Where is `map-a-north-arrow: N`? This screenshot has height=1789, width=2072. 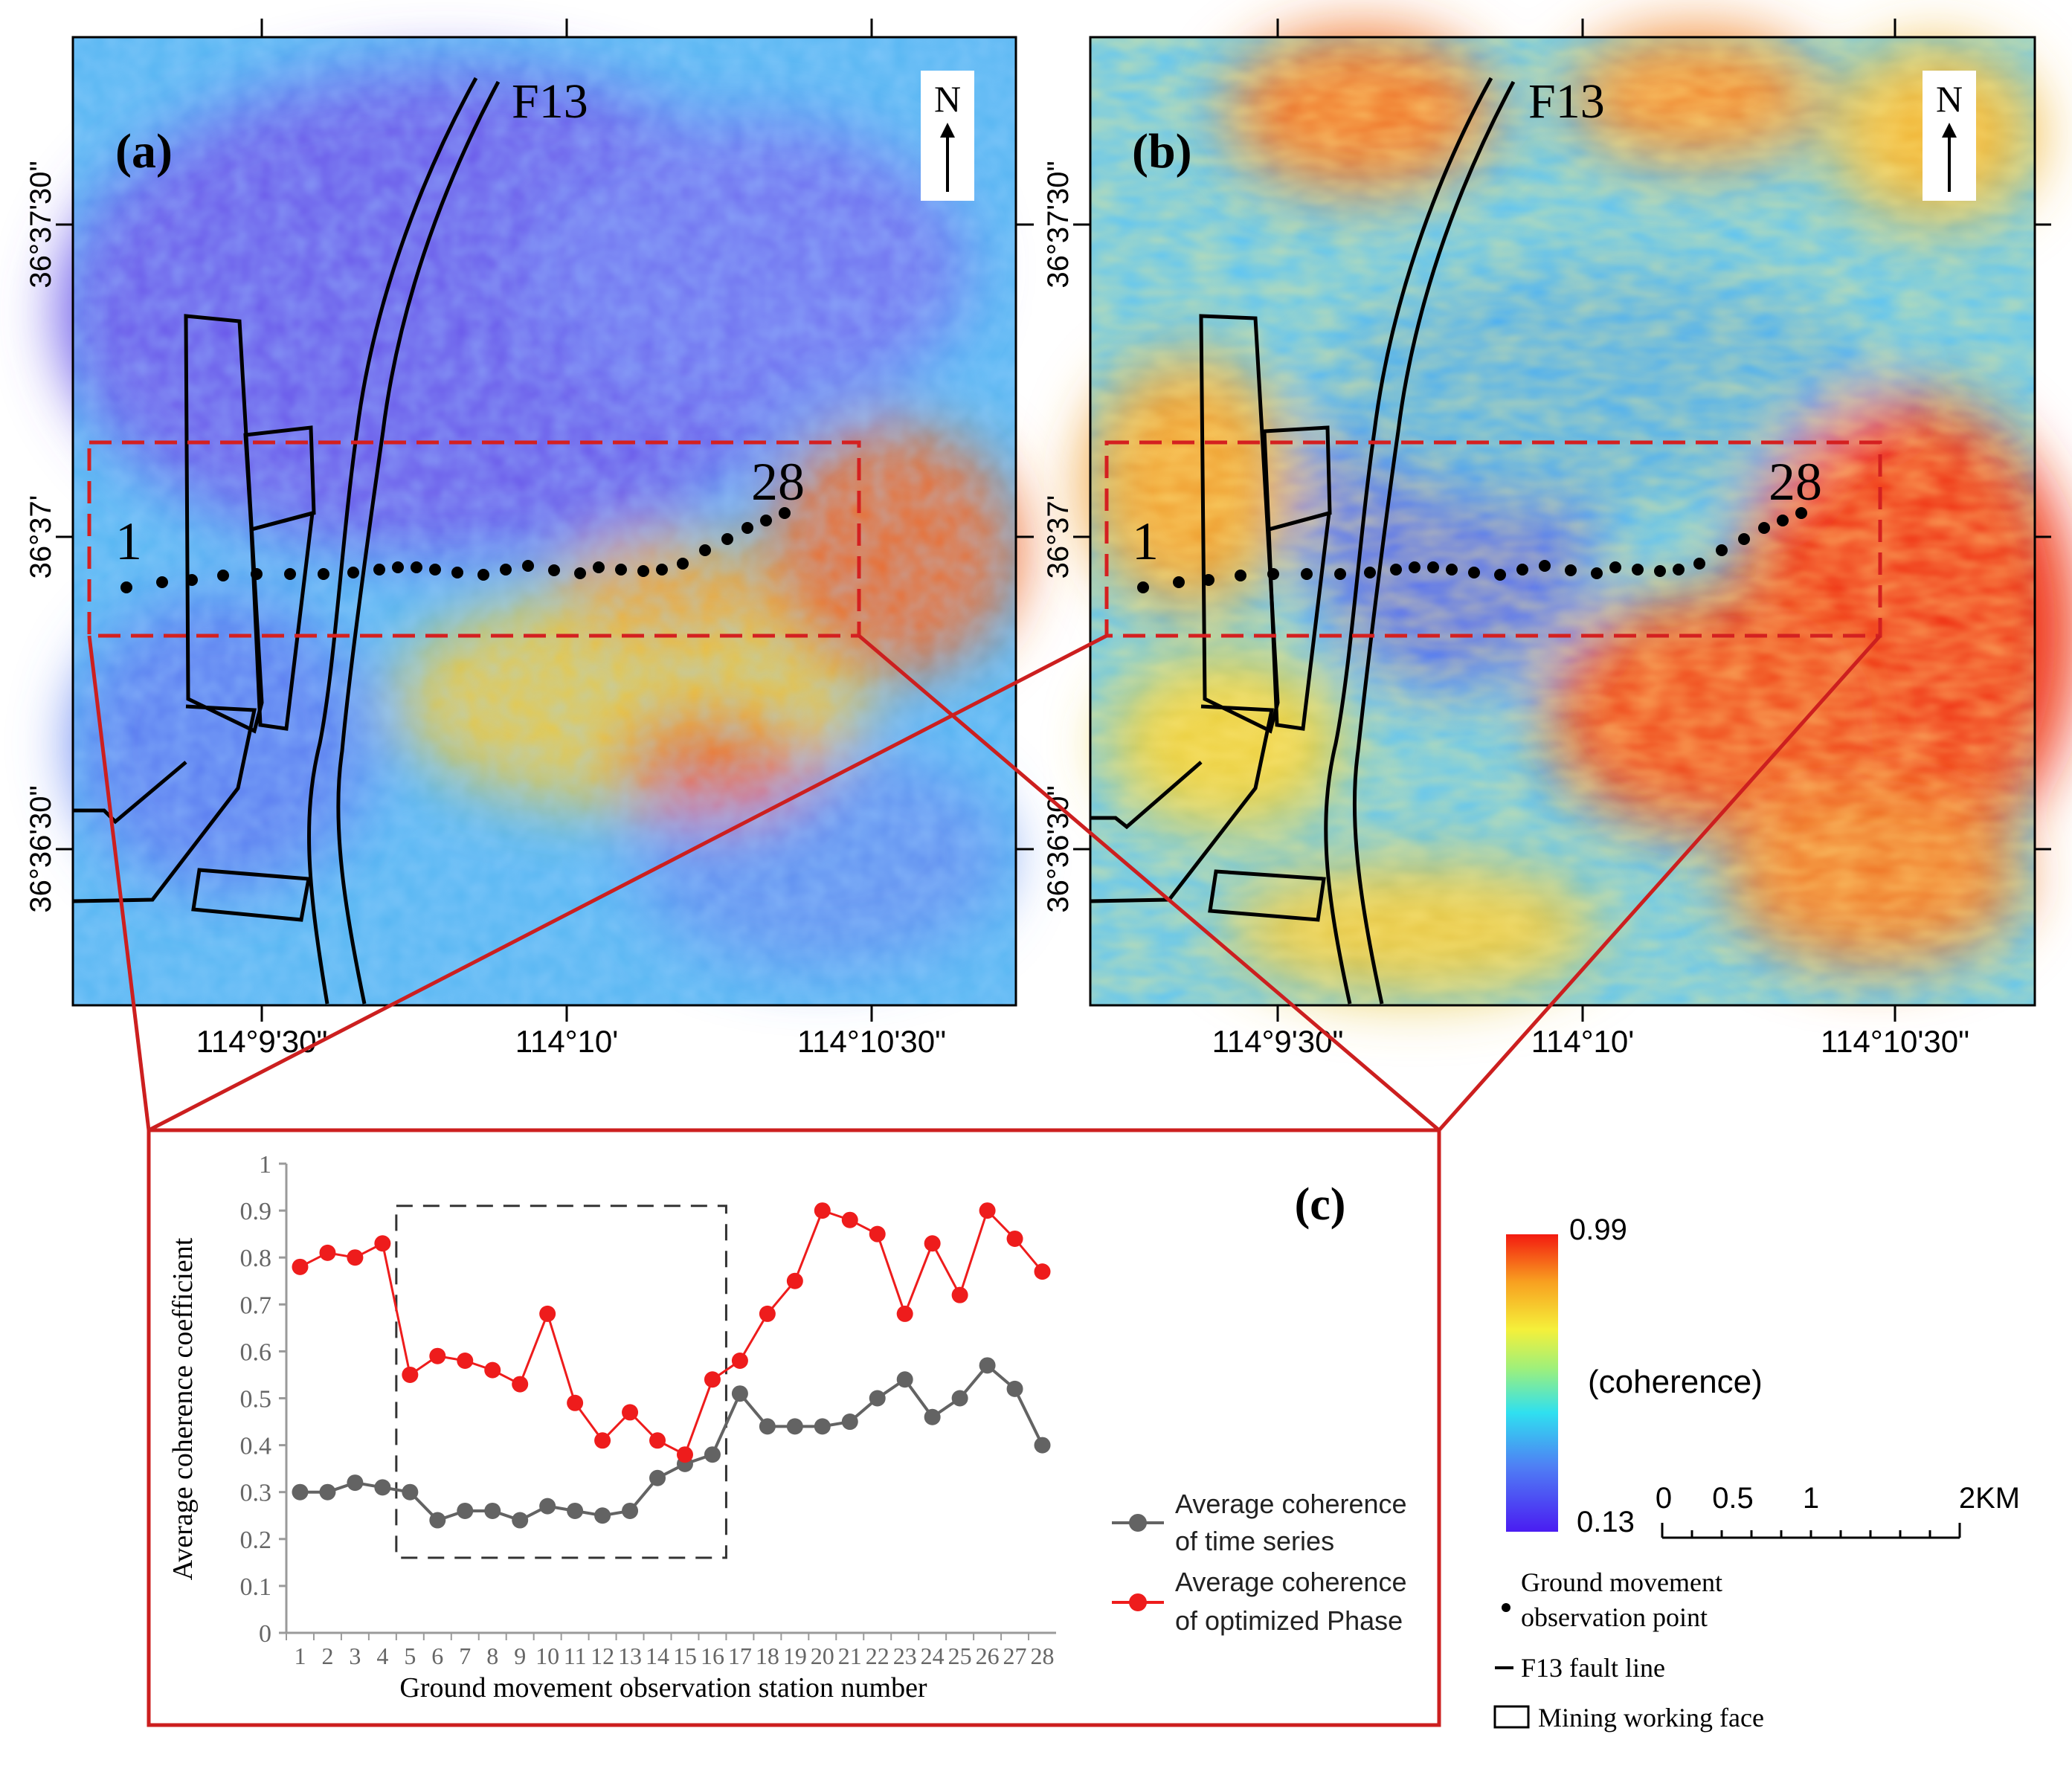
map-a-north-arrow: N is located at coordinates (947, 136).